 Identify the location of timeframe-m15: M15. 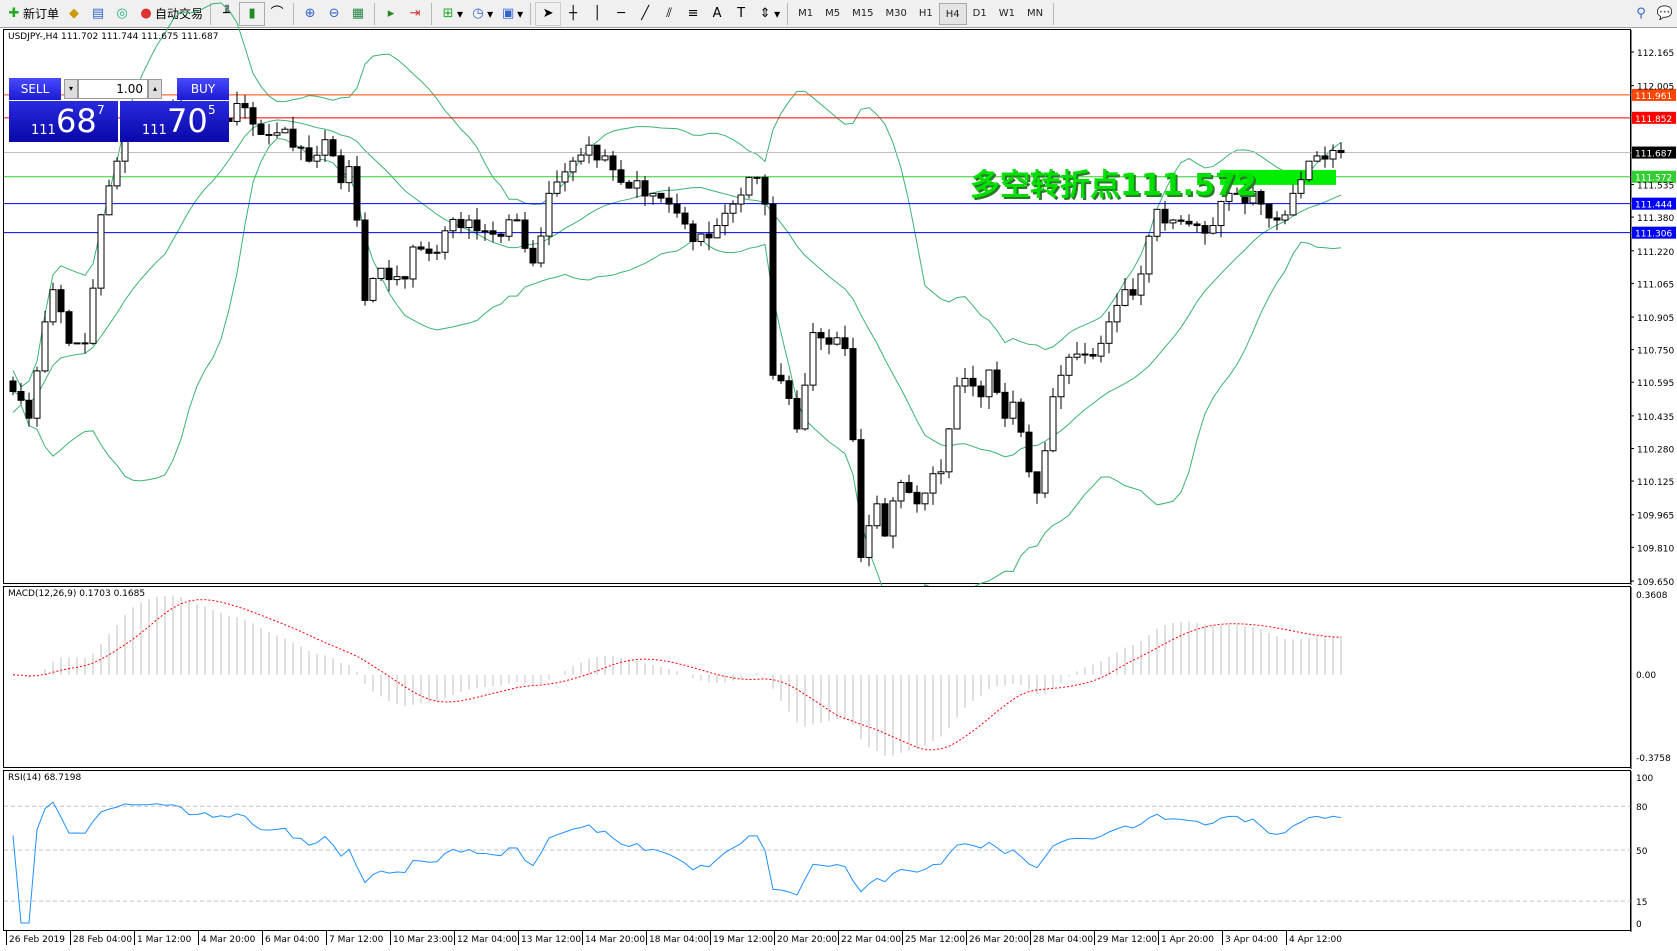
(863, 13).